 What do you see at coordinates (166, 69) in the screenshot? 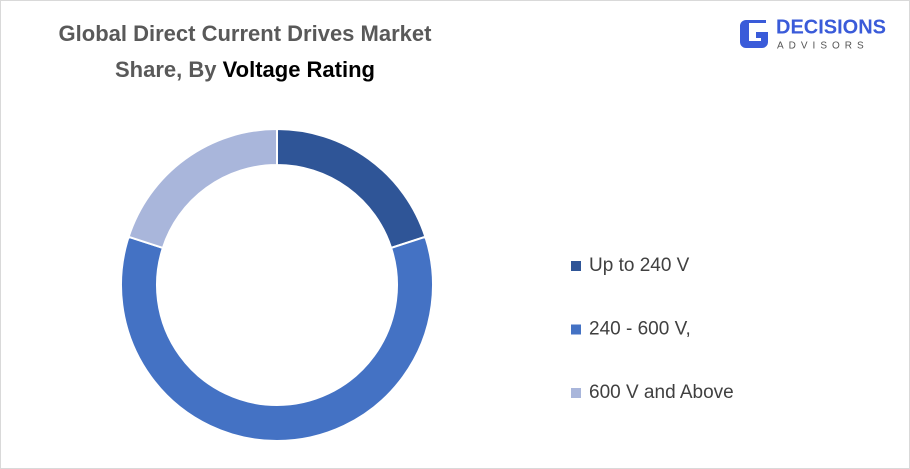
I see `chart-title: Share, By` at bounding box center [166, 69].